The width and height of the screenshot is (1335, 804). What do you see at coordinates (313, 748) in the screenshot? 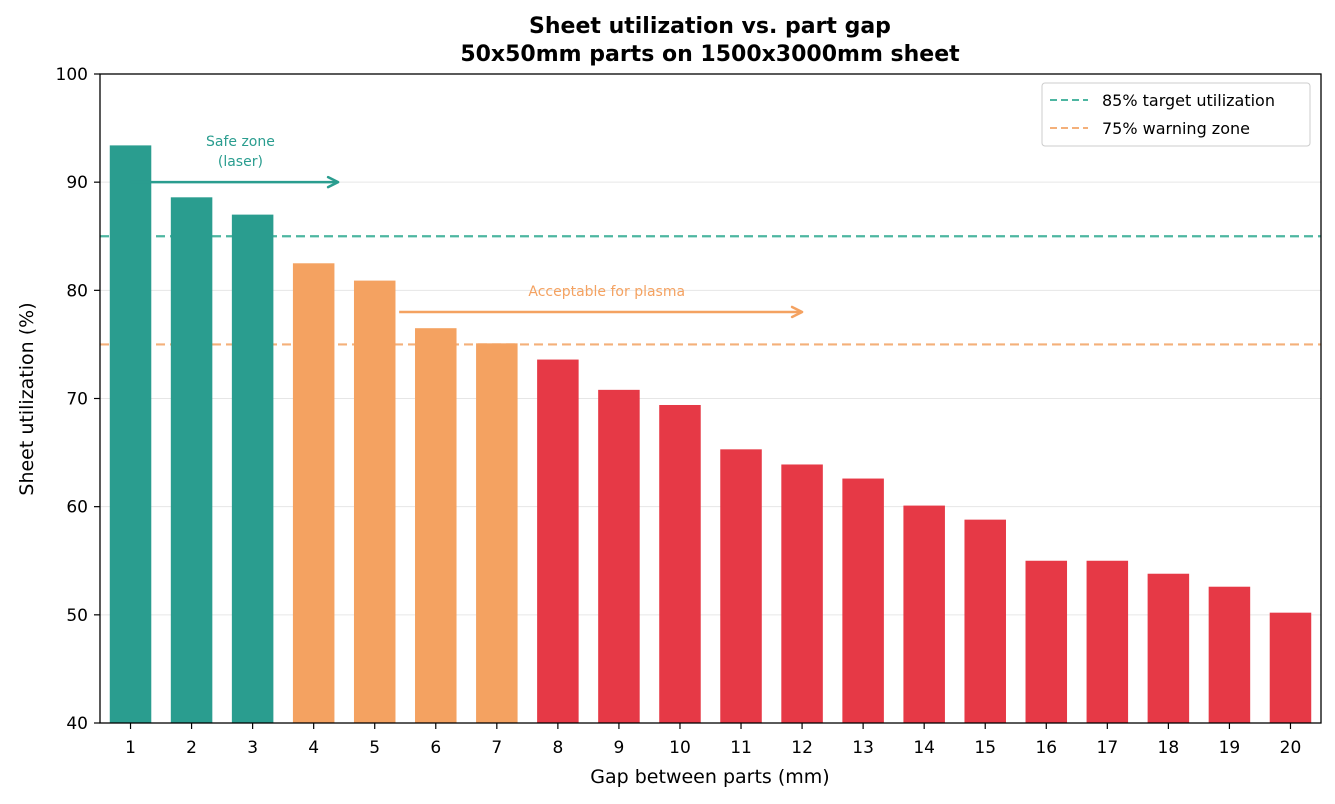
I see `x-tick-label: 4` at bounding box center [313, 748].